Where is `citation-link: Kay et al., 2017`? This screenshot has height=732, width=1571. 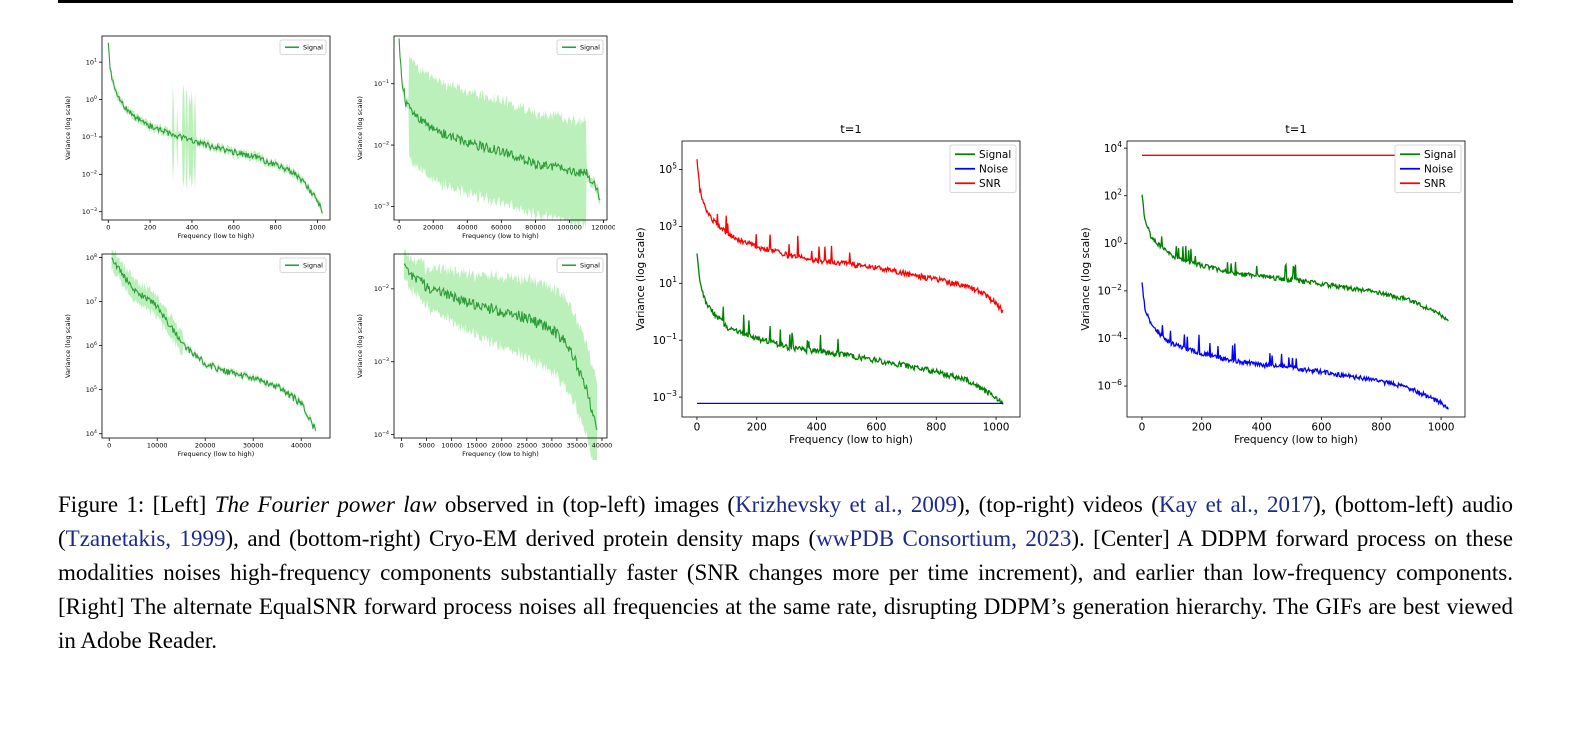
citation-link: Kay et al., 2017 is located at coordinates (1235, 504).